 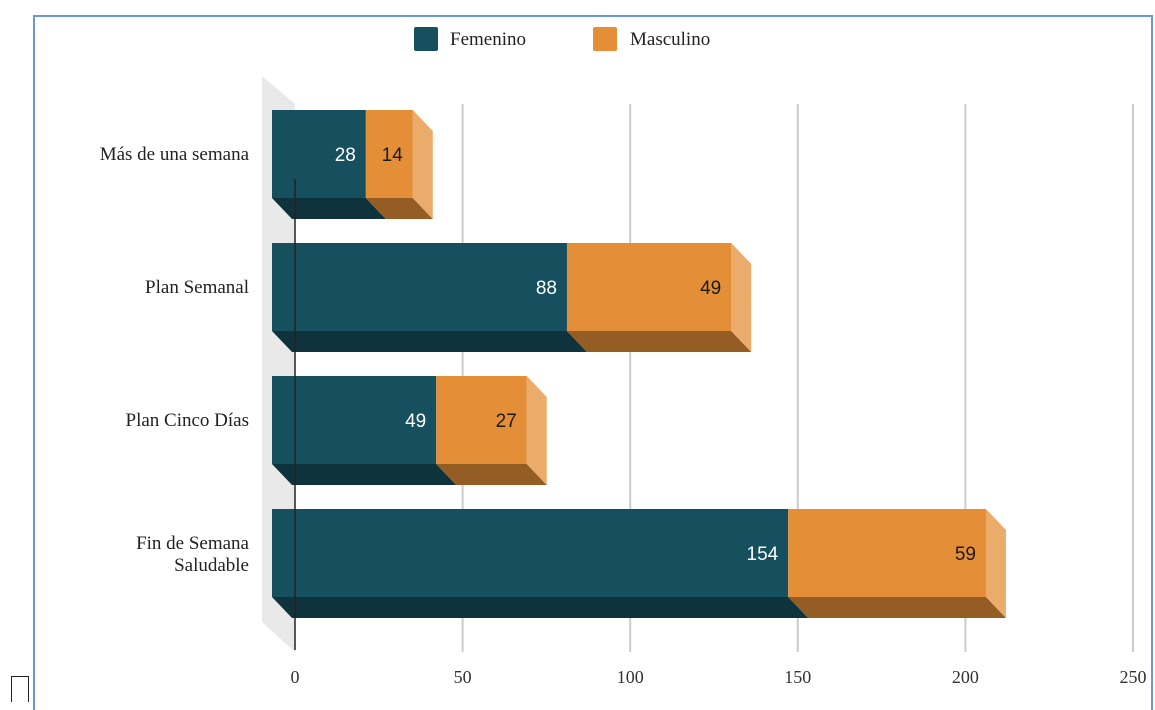 I want to click on legend-item-masculino: Masculino, so click(x=651, y=39).